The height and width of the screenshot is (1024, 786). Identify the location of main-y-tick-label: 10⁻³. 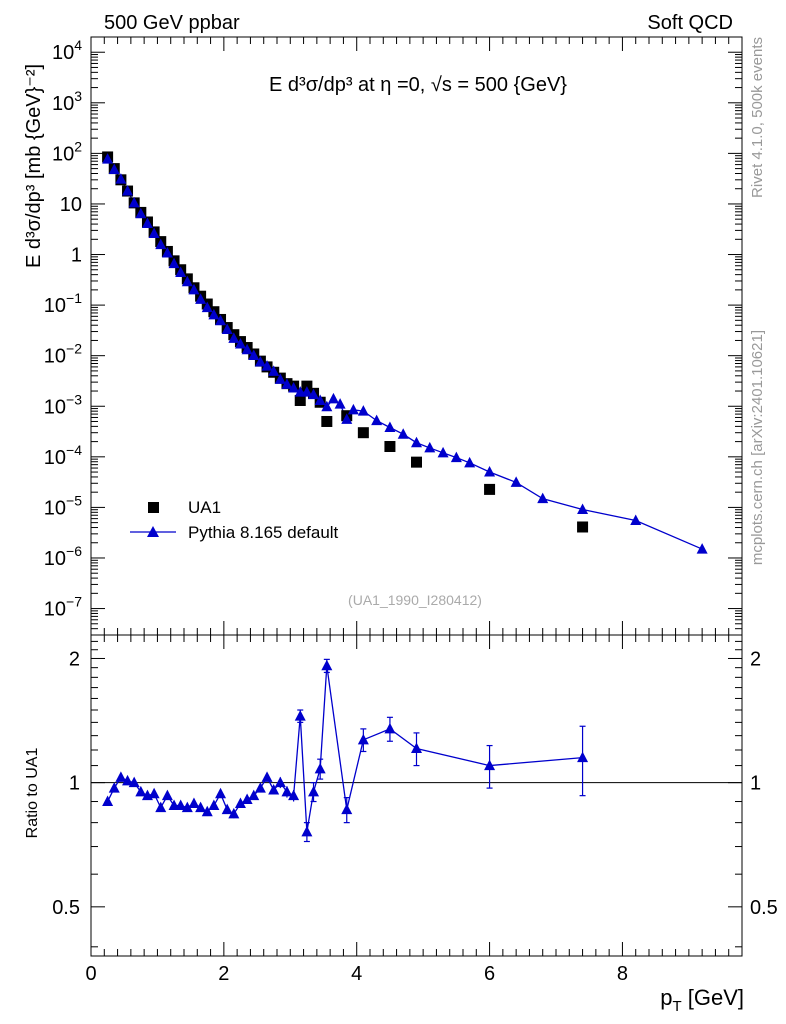
(63, 404).